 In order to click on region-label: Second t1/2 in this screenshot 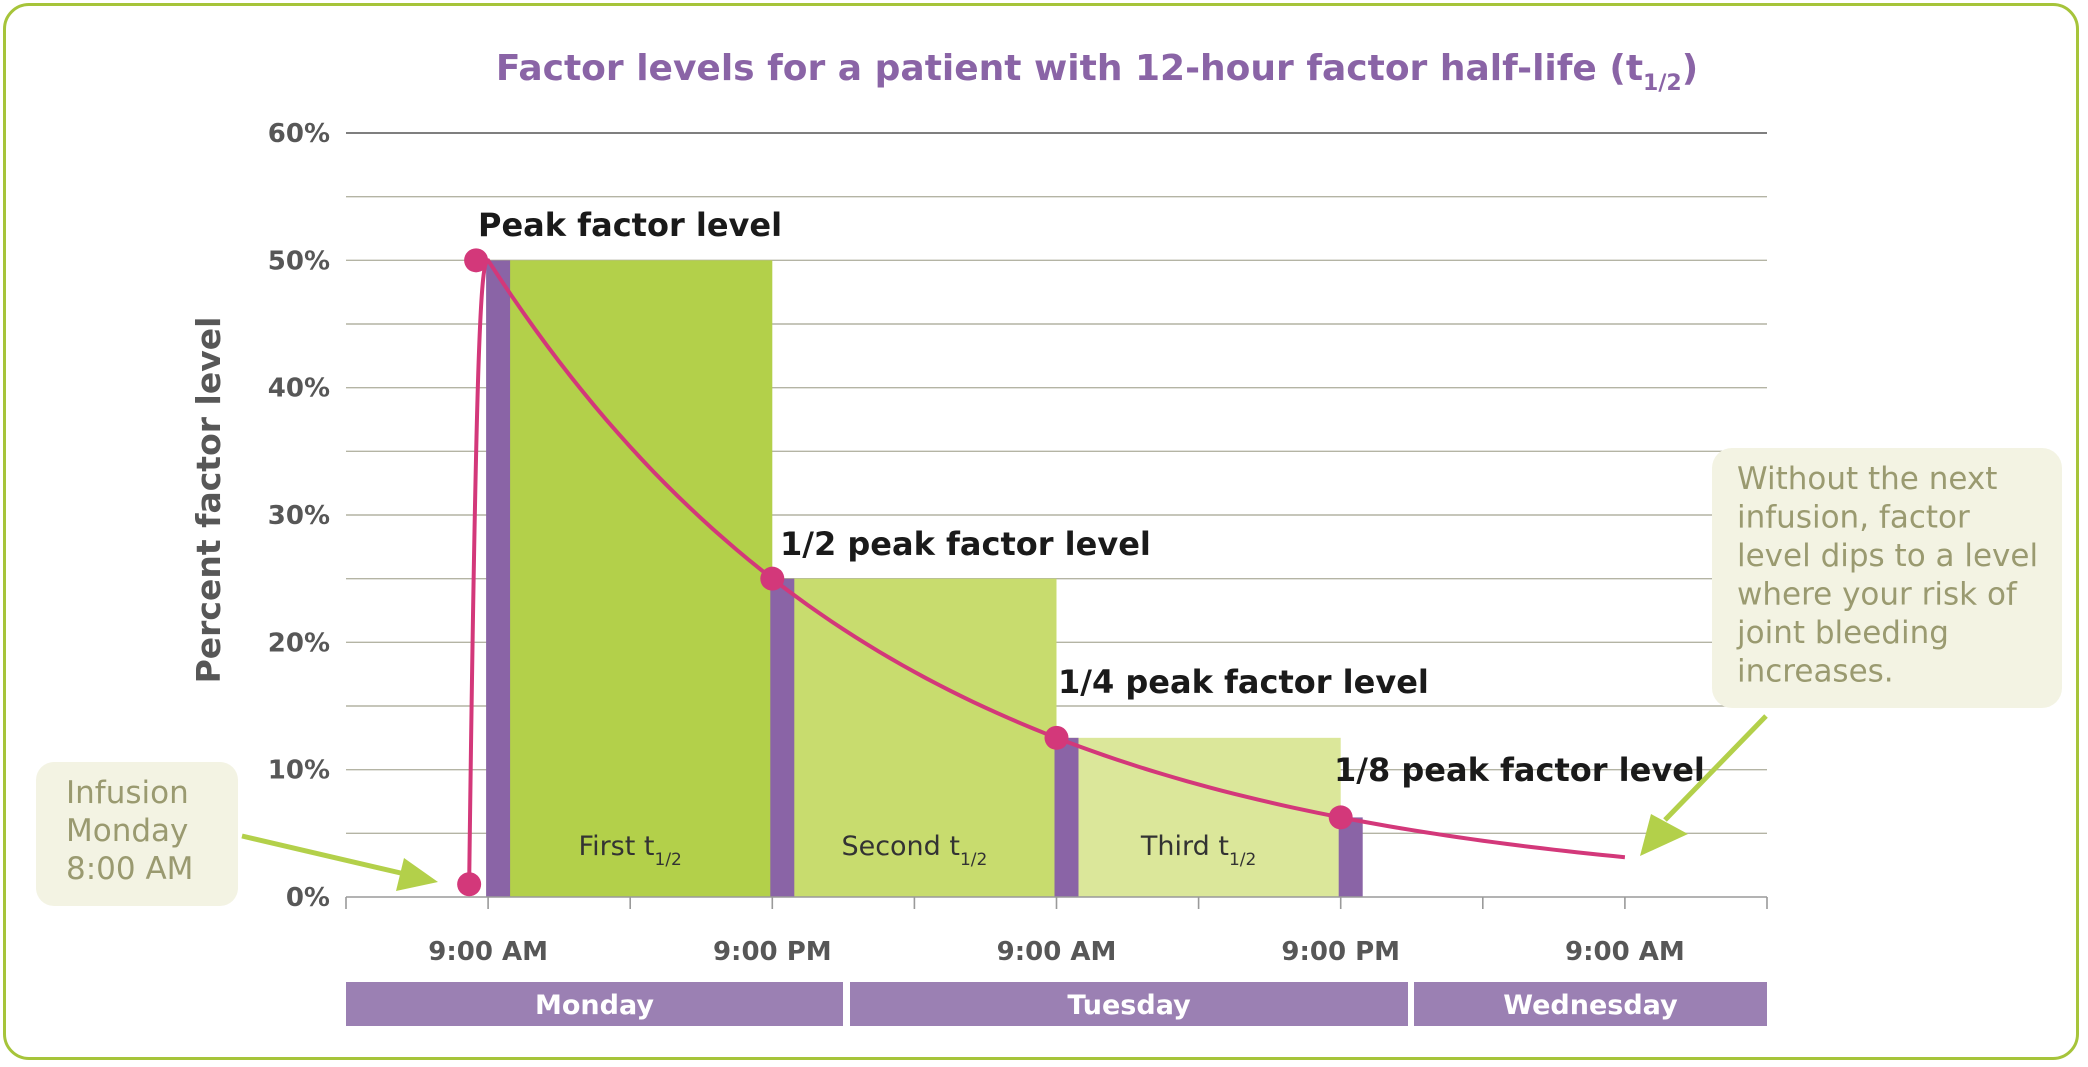, I will do `click(914, 850)`.